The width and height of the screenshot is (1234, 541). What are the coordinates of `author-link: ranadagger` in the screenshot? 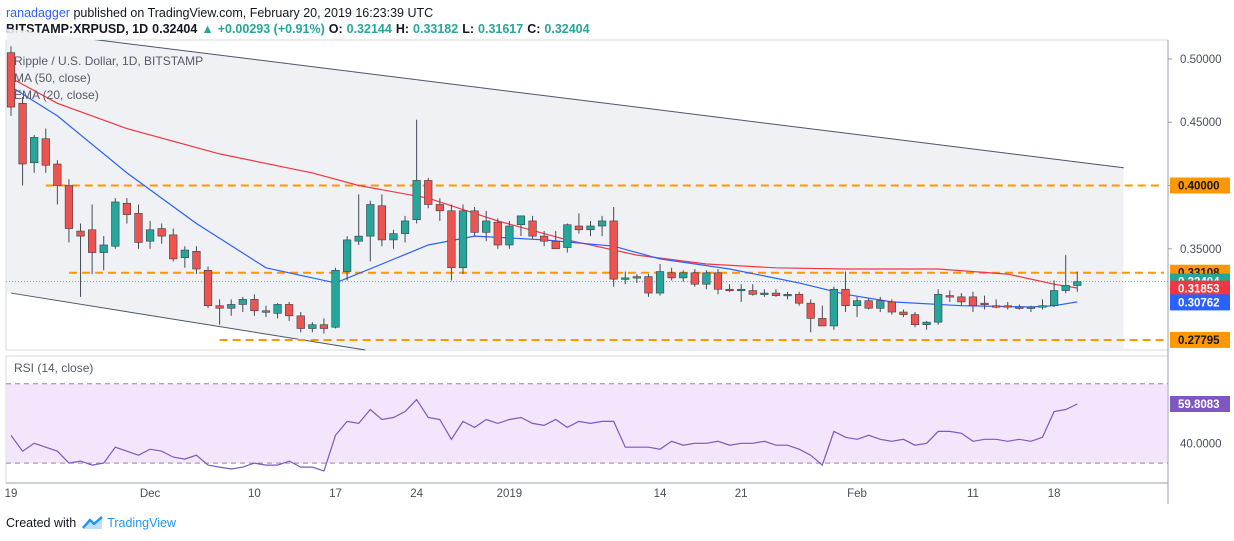 It's located at (38, 13).